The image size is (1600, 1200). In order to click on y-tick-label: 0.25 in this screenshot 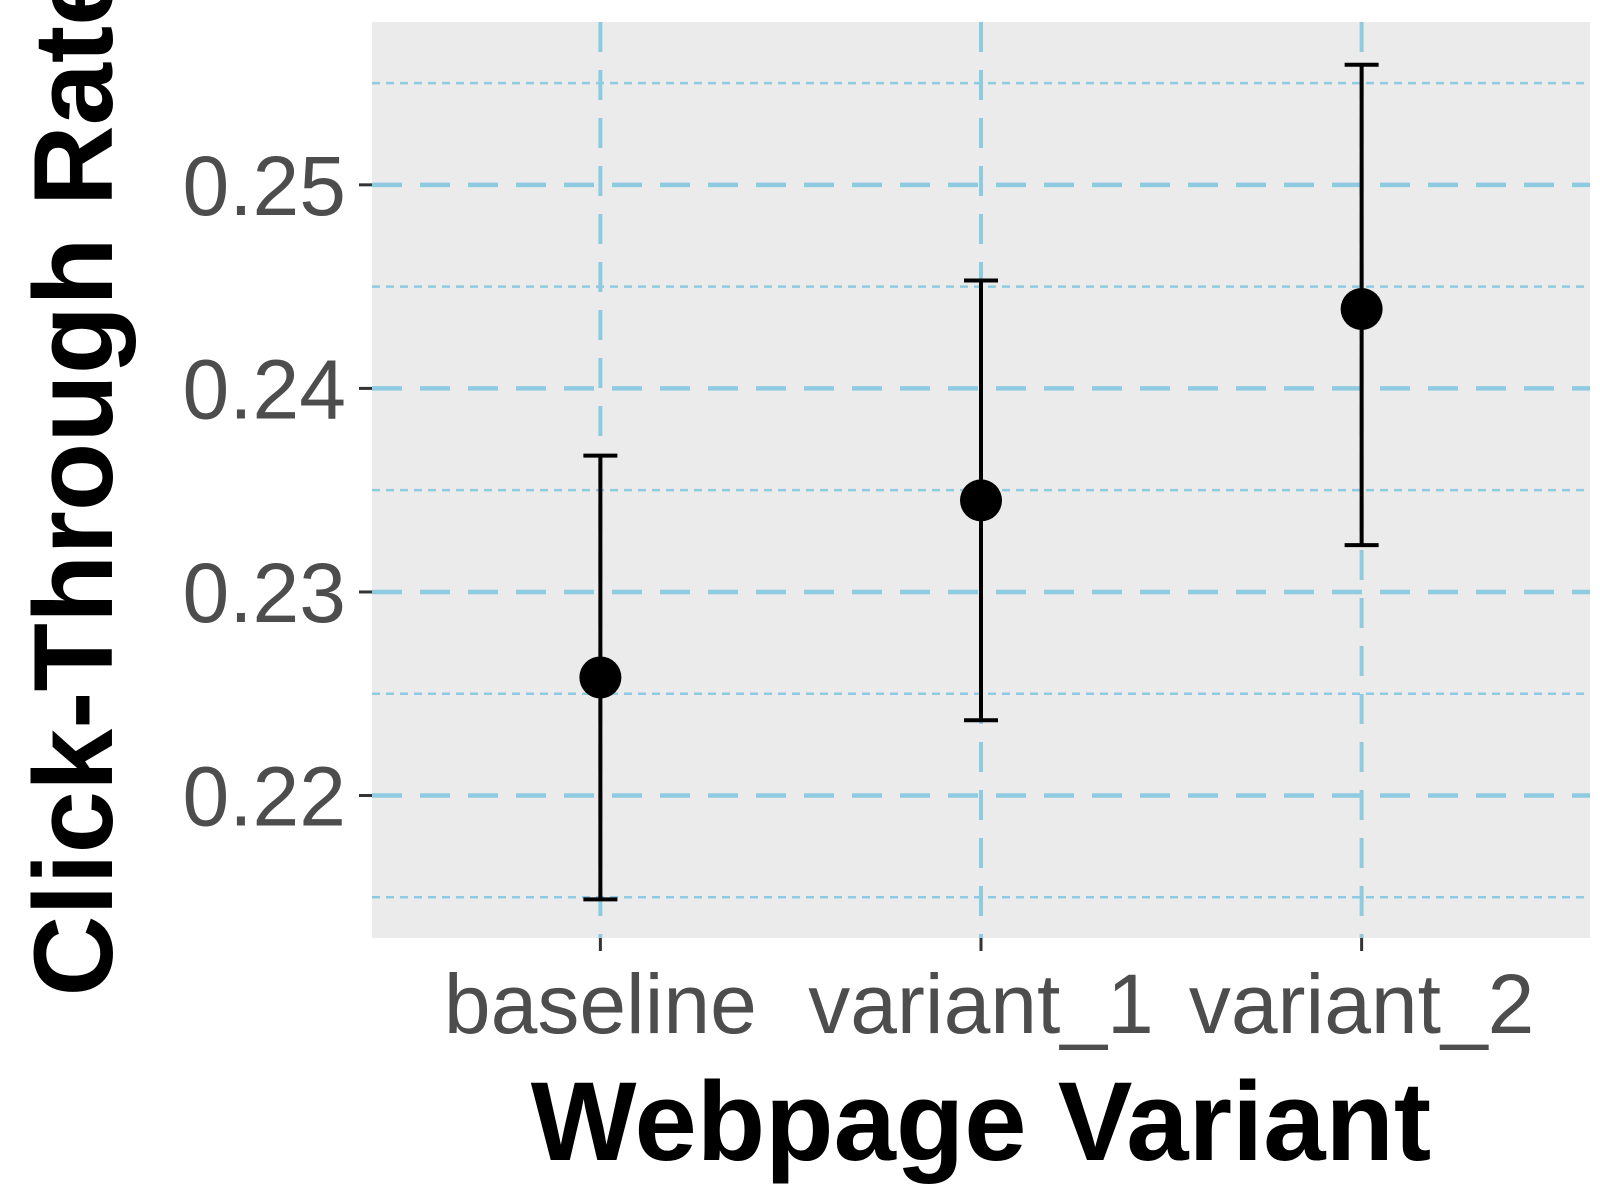, I will do `click(265, 186)`.